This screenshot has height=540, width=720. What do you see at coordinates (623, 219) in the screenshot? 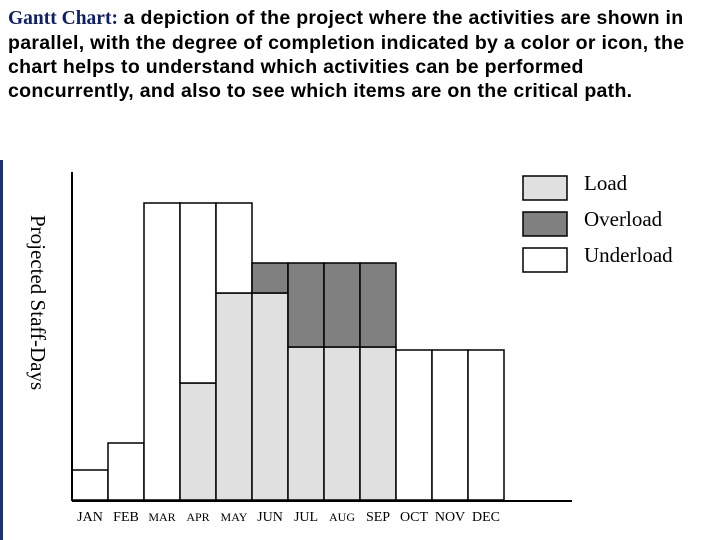
I see `legend-label-overload: Overload` at bounding box center [623, 219].